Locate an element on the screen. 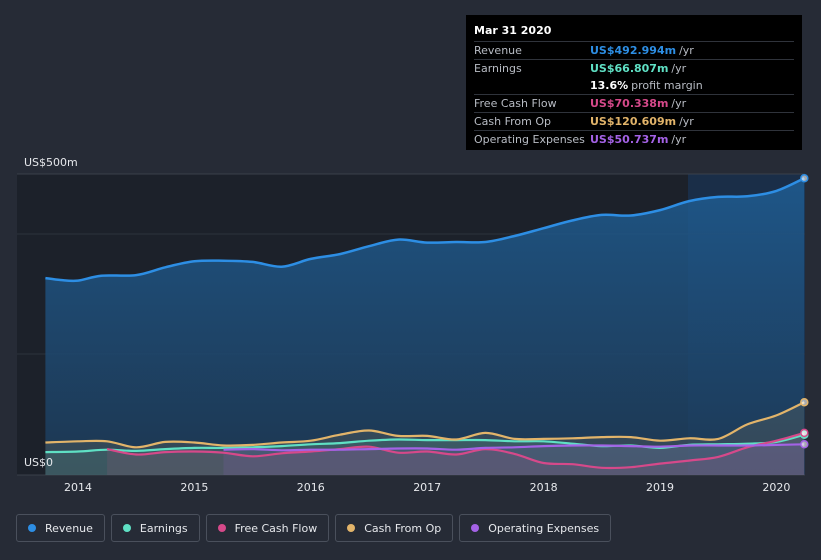 This screenshot has width=821, height=560. legend-item-free-cash-flow: Free Cash Flow is located at coordinates (267, 528).